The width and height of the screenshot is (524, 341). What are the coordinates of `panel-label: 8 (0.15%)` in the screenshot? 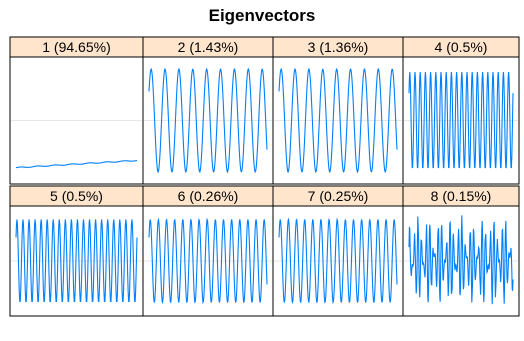 It's located at (461, 196).